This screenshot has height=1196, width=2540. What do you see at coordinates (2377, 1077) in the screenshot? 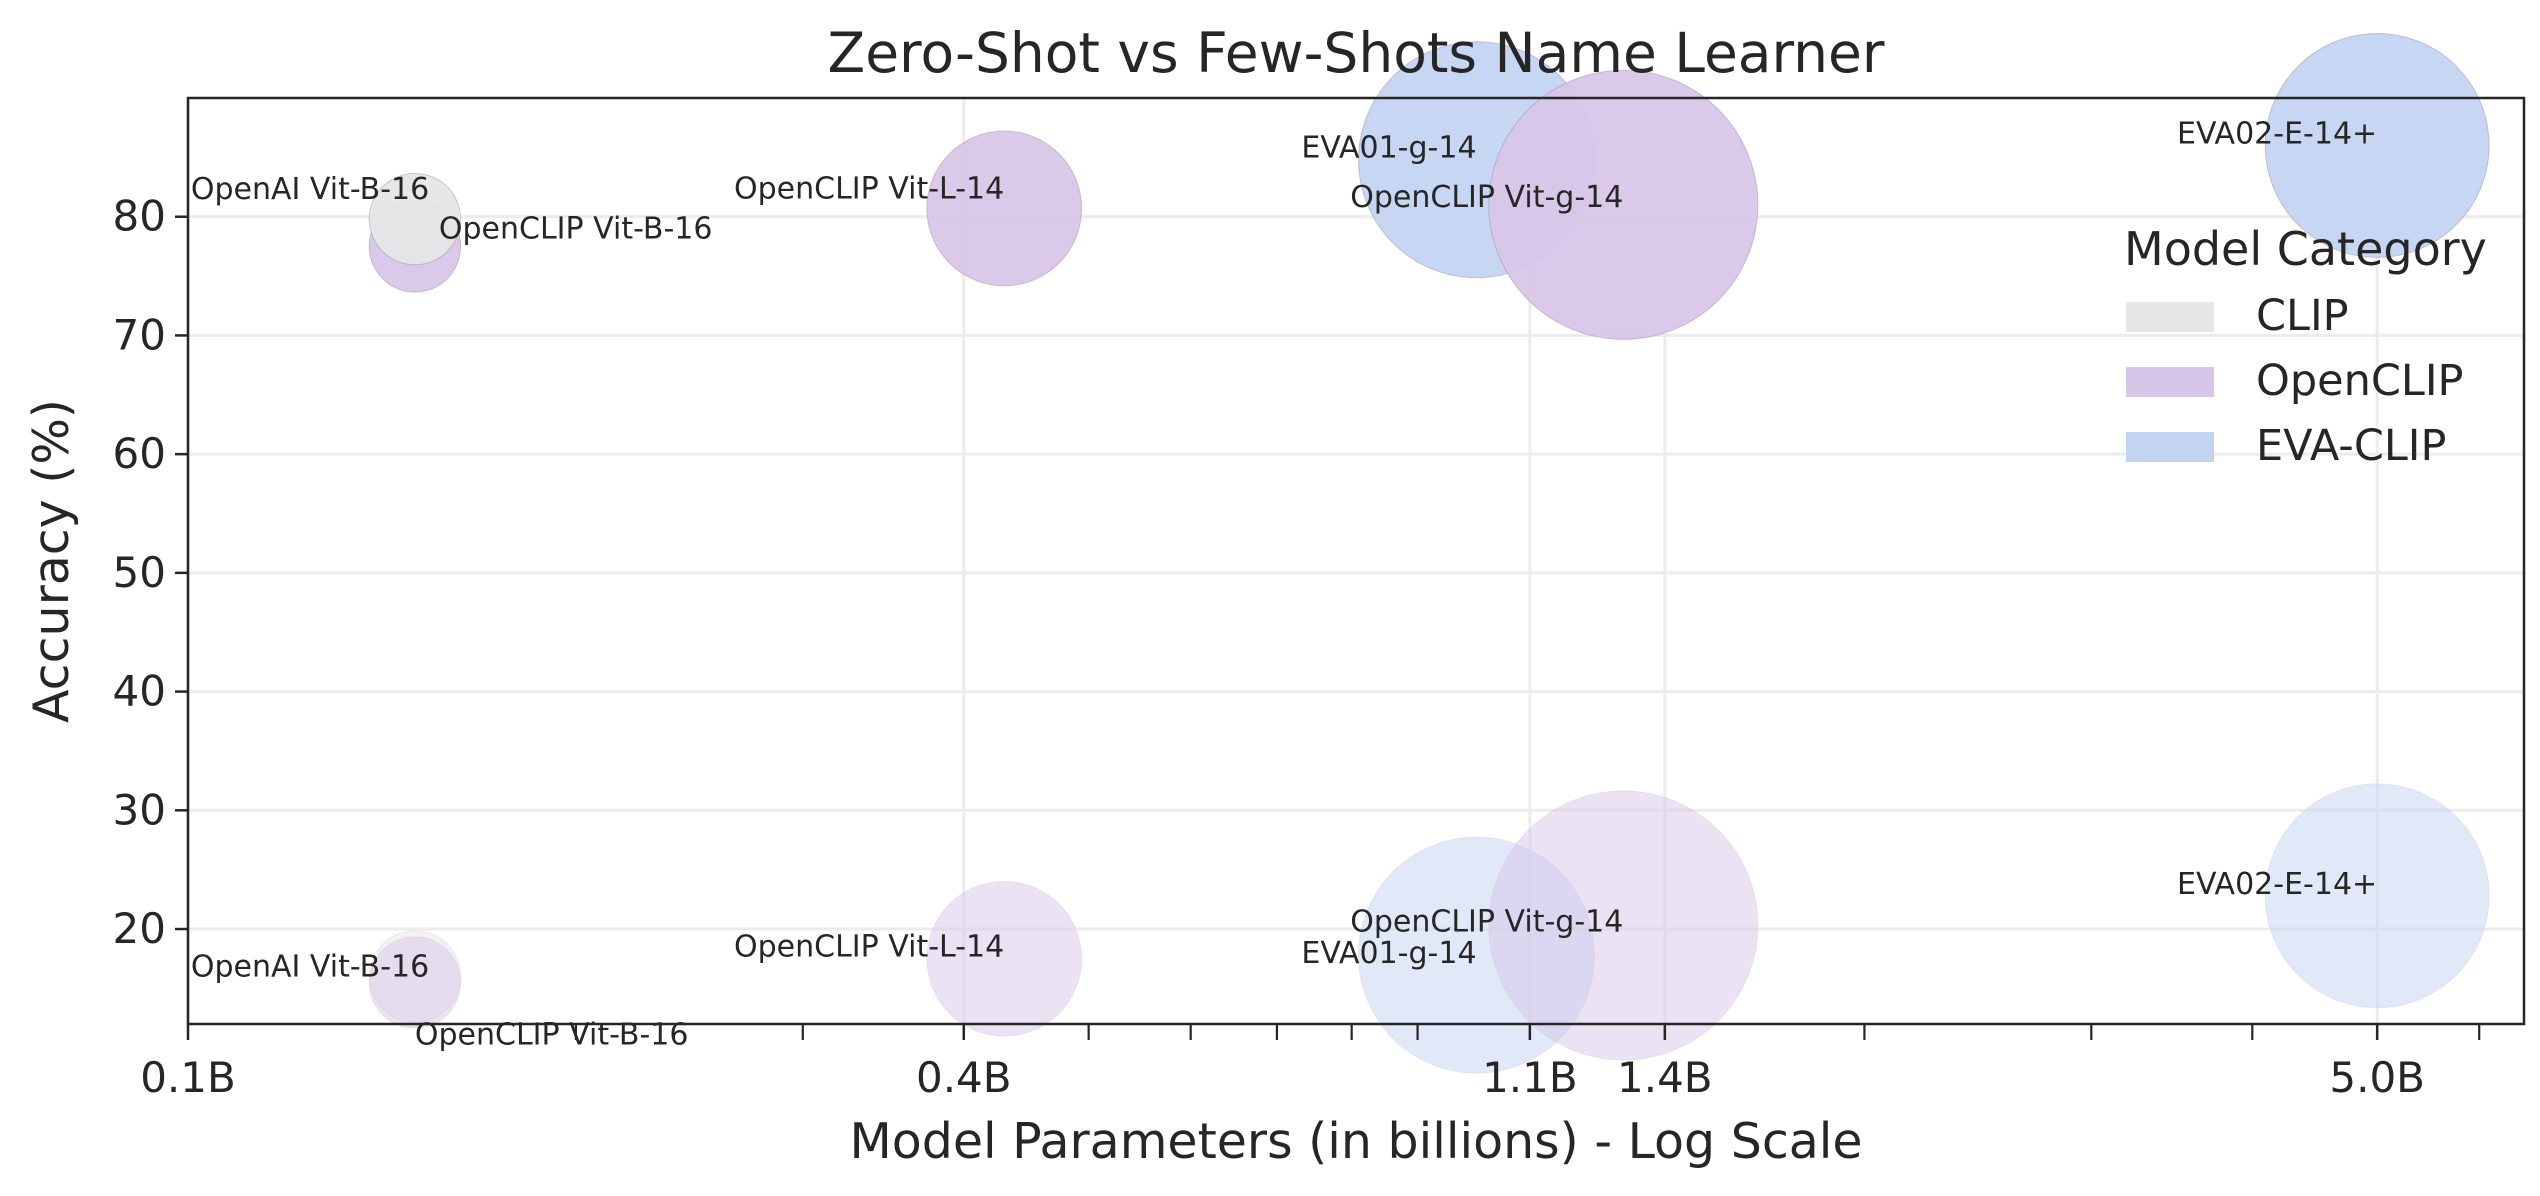
I see `x-tick-label: 5.0B` at bounding box center [2377, 1077].